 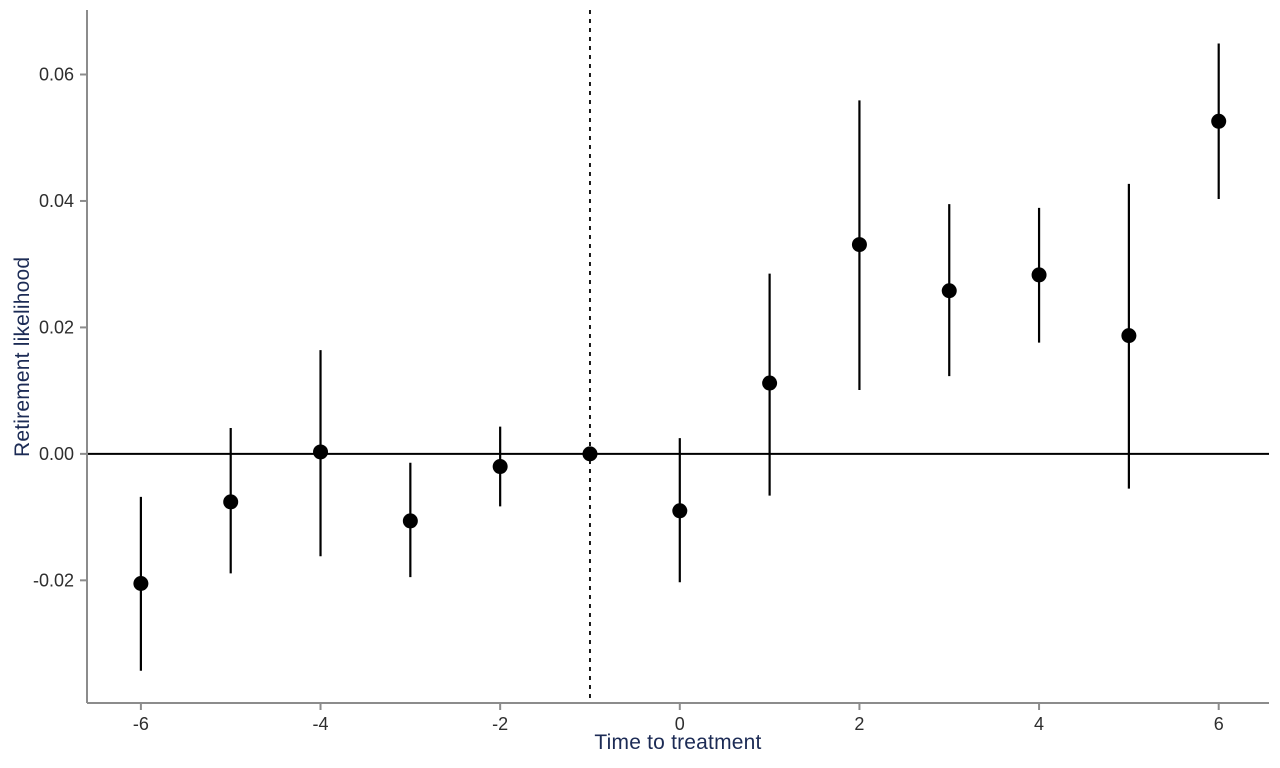 I want to click on y-tick-label: 0.06, so click(x=56, y=74).